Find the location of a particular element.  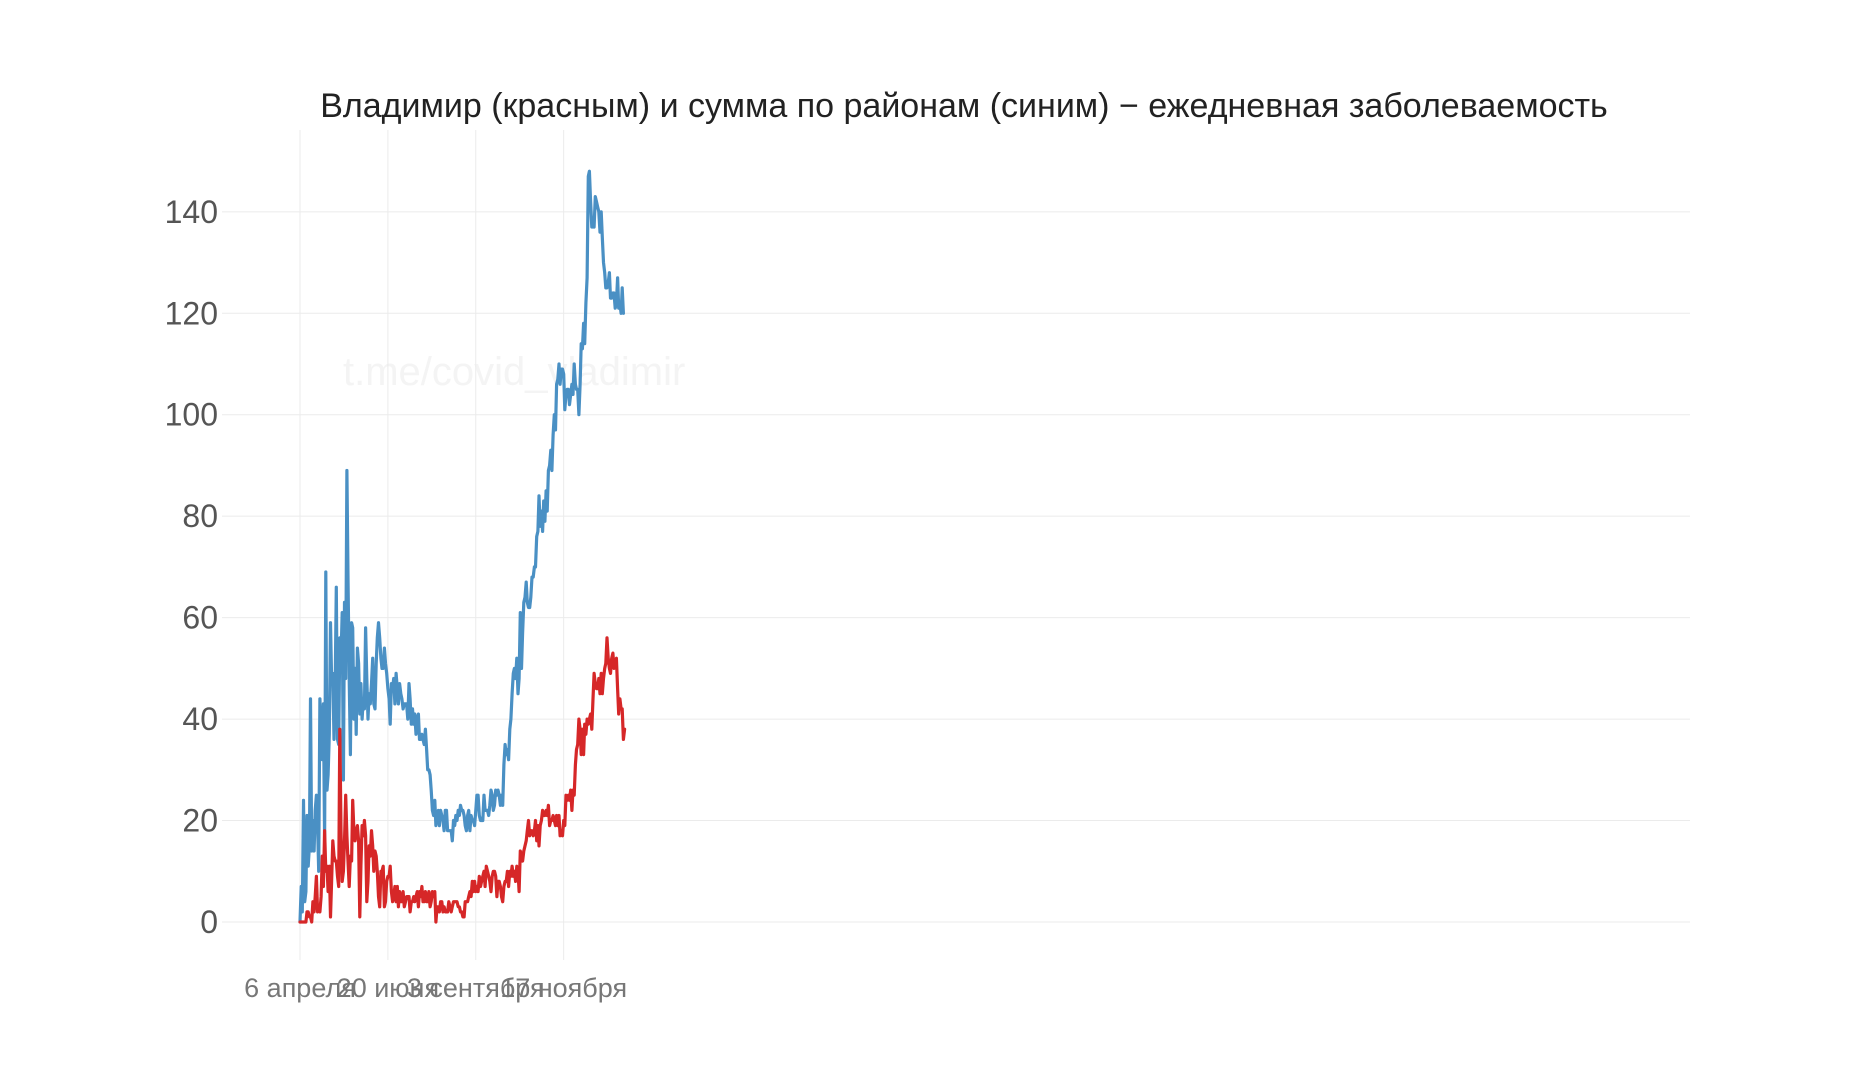

y-tick-label-40: 40 is located at coordinates (200, 719).